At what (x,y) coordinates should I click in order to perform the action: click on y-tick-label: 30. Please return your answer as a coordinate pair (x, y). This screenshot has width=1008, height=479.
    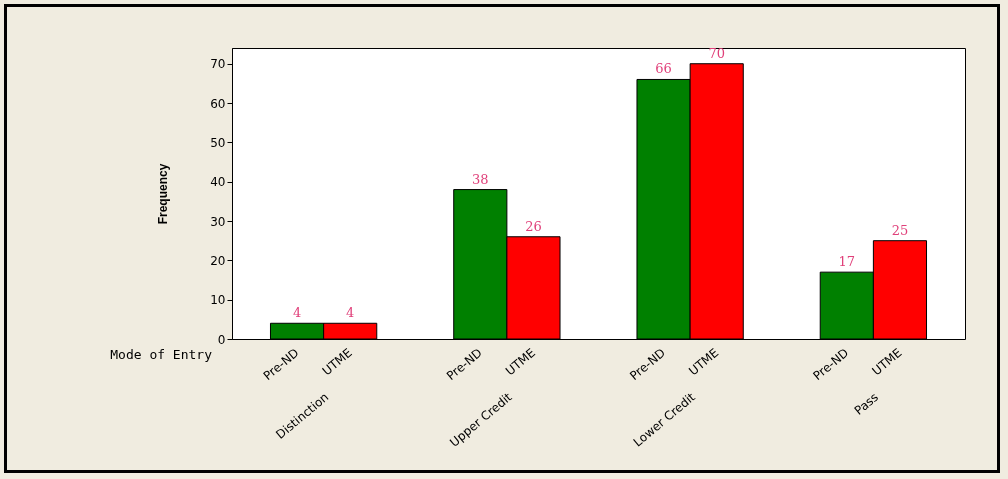
    Looking at the image, I should click on (218, 221).